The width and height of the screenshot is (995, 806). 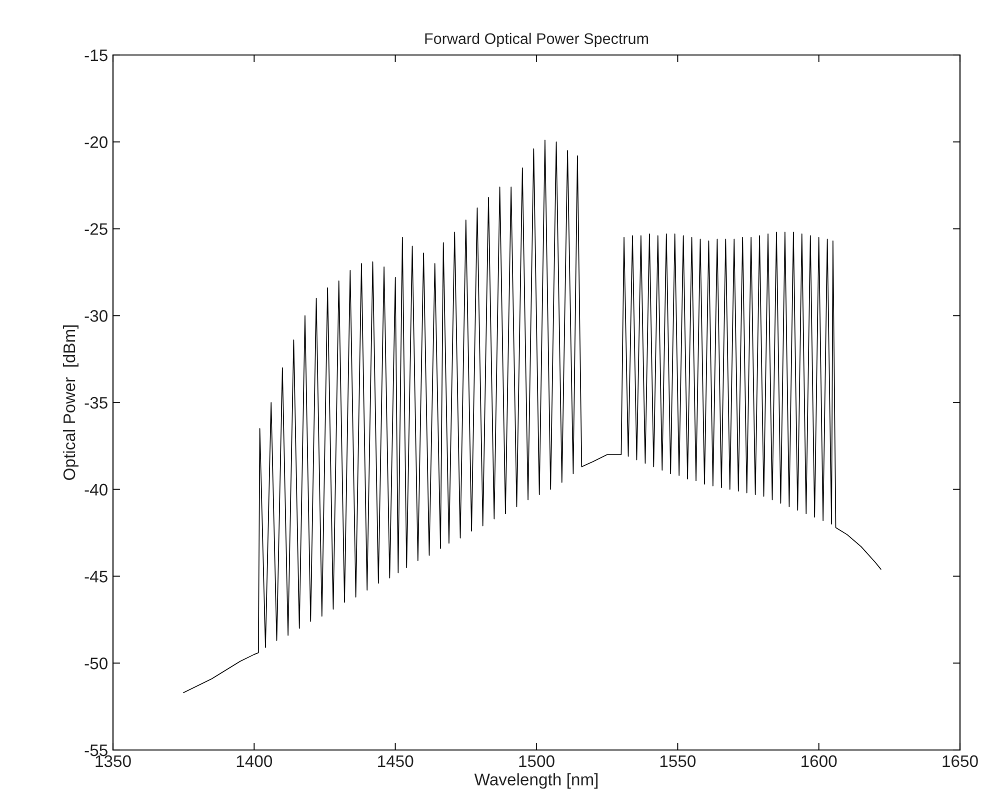 What do you see at coordinates (819, 761) in the screenshot?
I see `x-tick-label: 1600` at bounding box center [819, 761].